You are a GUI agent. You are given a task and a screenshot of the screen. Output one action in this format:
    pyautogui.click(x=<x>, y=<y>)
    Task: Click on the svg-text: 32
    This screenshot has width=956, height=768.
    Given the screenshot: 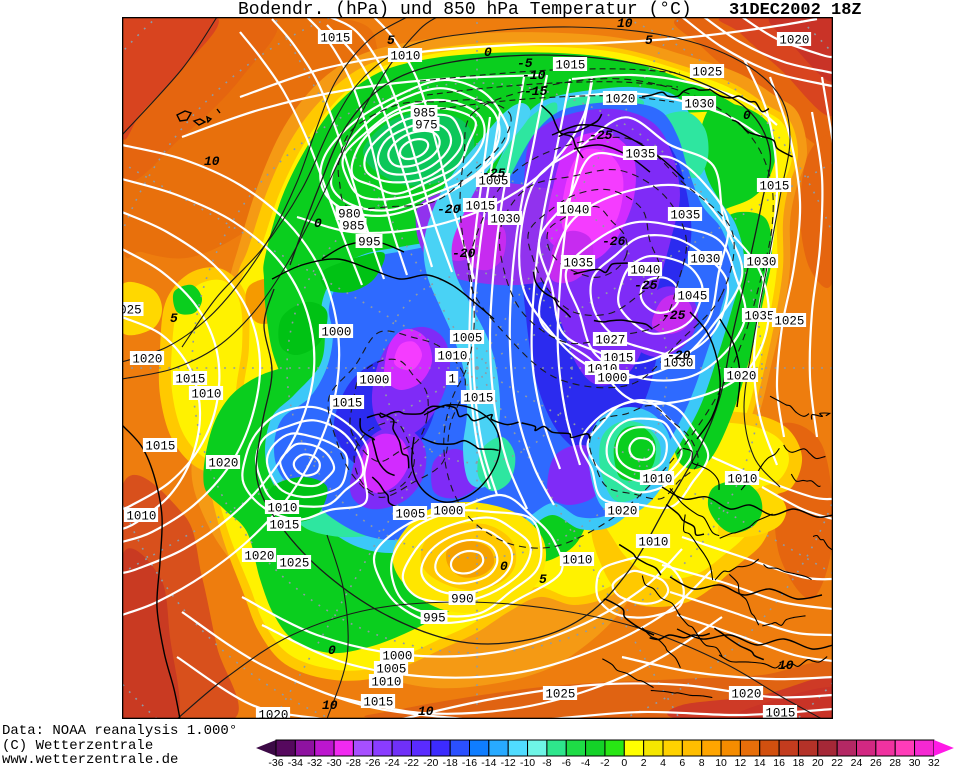 What is the action you would take?
    pyautogui.click(x=934, y=762)
    